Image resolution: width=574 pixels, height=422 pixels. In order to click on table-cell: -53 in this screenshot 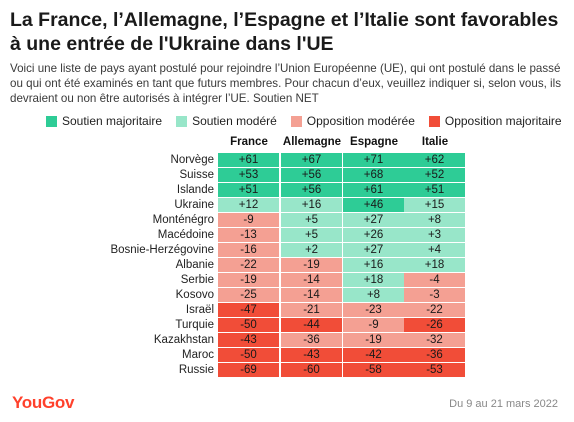, I will do `click(435, 370)`.